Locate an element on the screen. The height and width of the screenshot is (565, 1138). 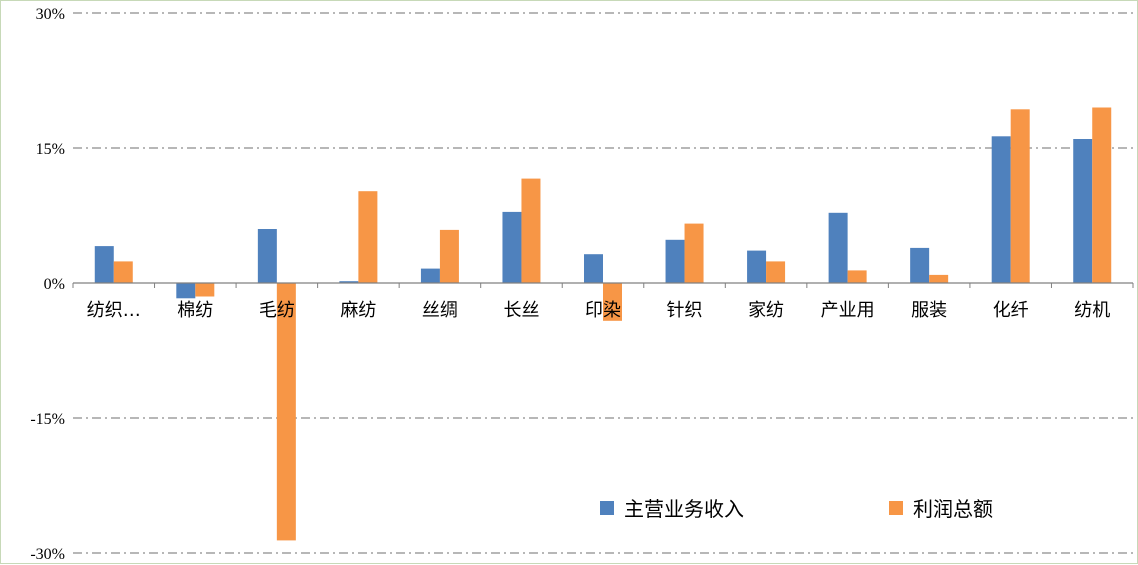
category-label: 纺机 is located at coordinates (1092, 310).